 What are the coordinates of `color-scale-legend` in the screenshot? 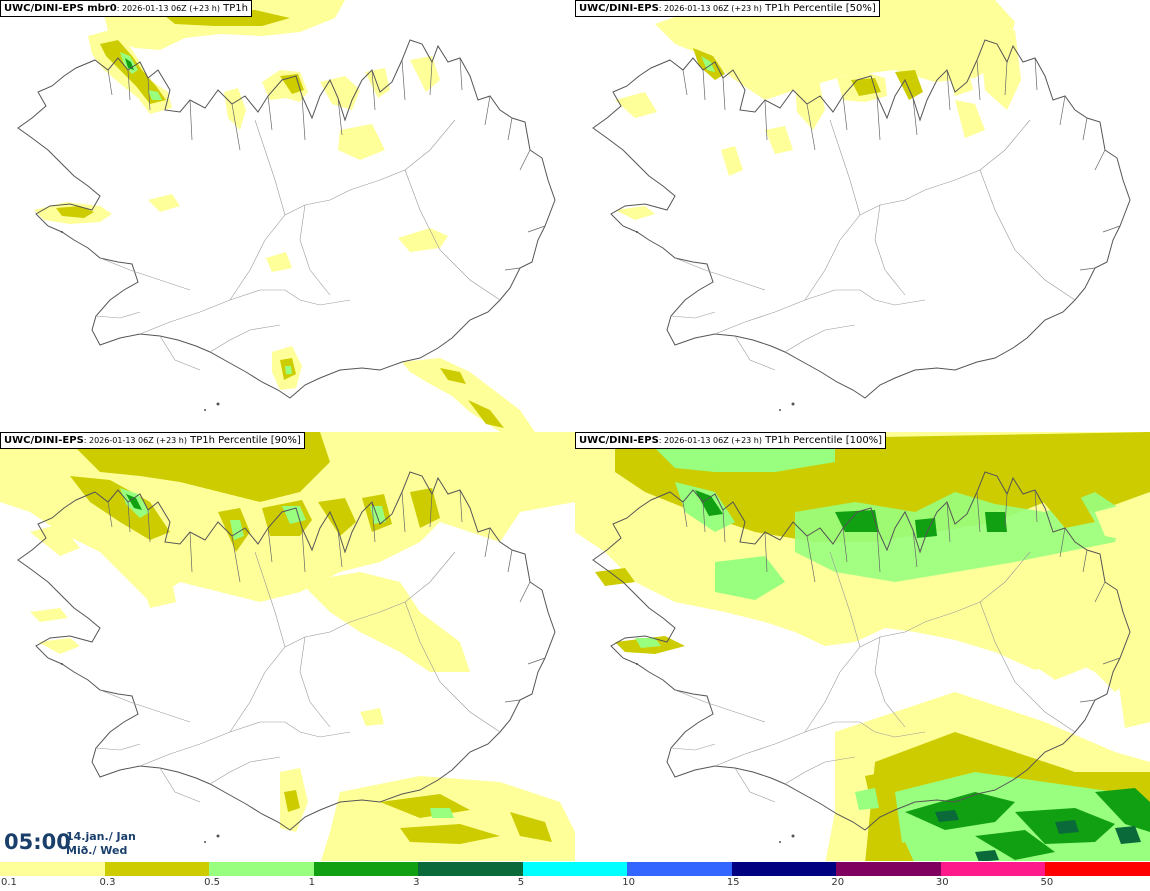 It's located at (575, 869).